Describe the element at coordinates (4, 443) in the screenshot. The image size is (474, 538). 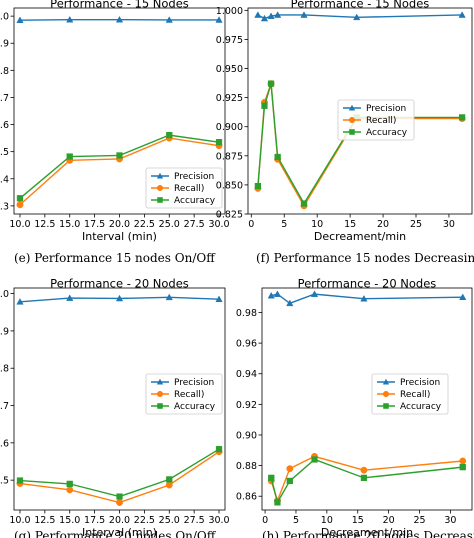
I see `y-tick-label: 0.6` at that location.